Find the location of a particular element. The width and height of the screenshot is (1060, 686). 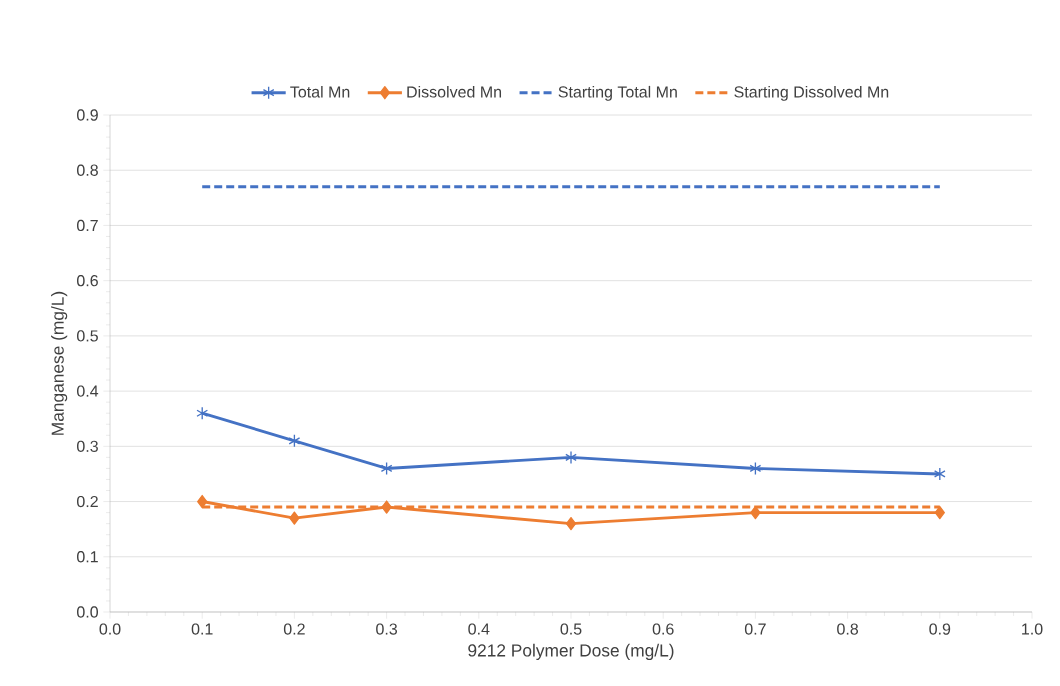

x-tick-label: 0.5 is located at coordinates (571, 629).